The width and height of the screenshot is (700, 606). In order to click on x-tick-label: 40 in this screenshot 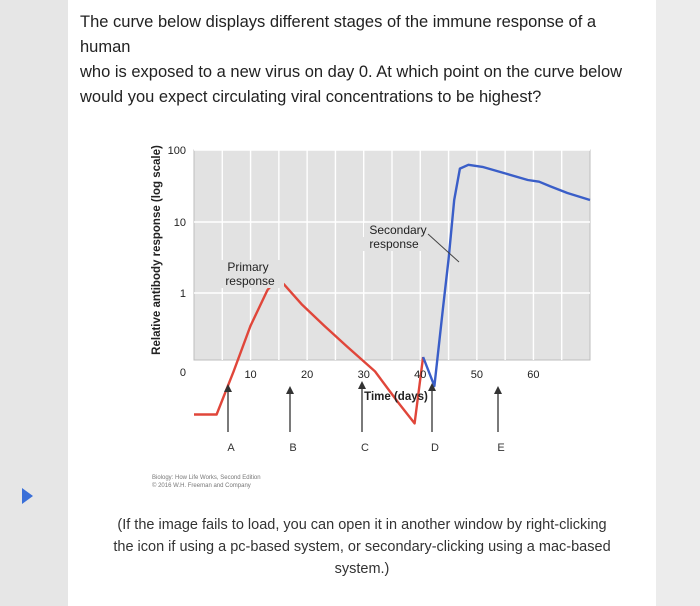, I will do `click(420, 375)`.